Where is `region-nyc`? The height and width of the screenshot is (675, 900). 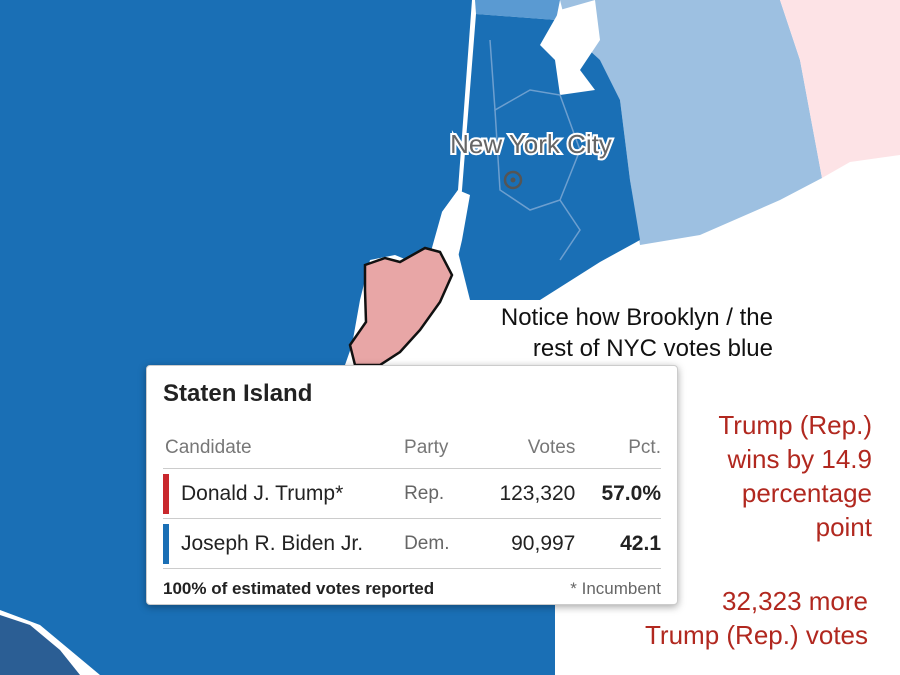 region-nyc is located at coordinates (547, 157).